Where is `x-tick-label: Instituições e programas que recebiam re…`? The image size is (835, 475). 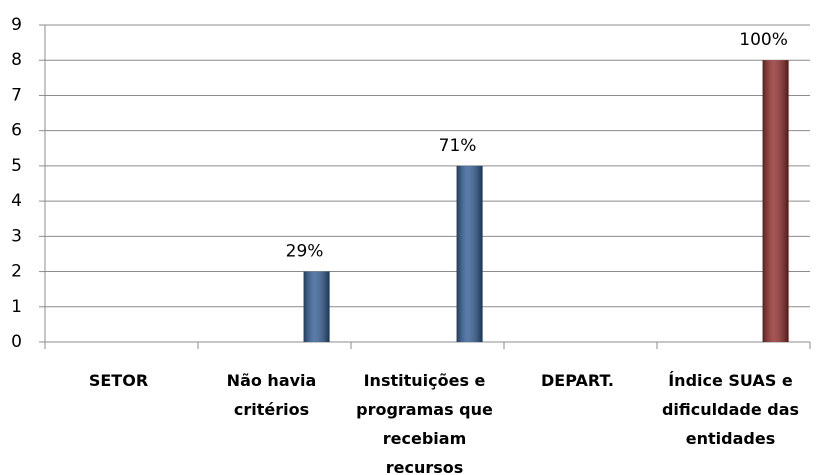 x-tick-label: Instituições e programas que recebiam re… is located at coordinates (424, 423).